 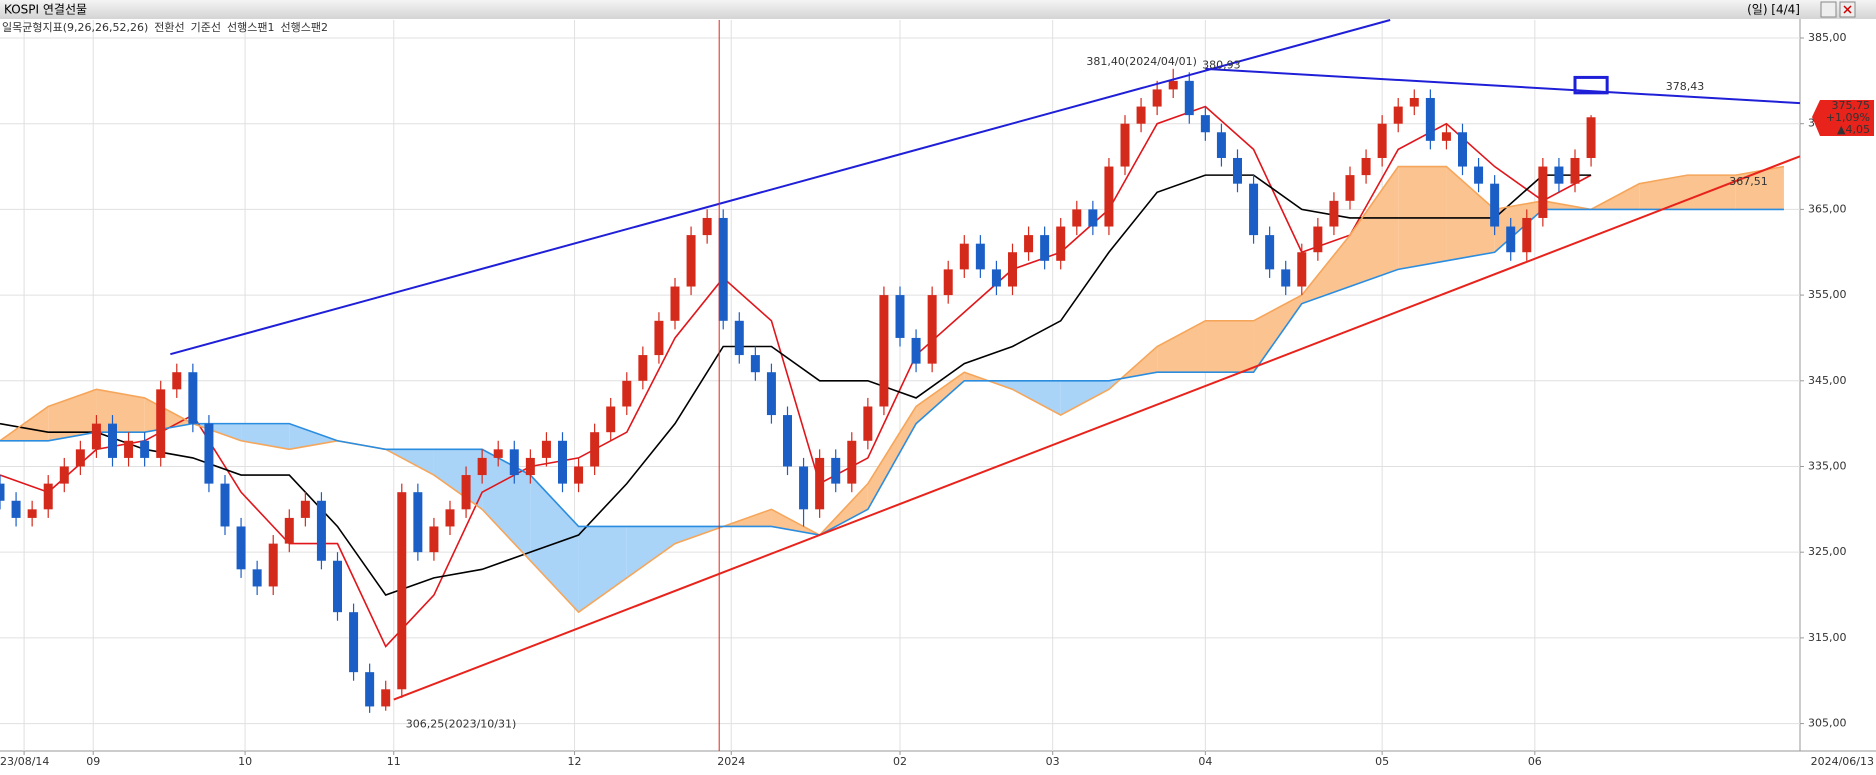 What do you see at coordinates (75, 27) in the screenshot?
I see `indicator-label: 일목균형지표(9,26,26,52,26)` at bounding box center [75, 27].